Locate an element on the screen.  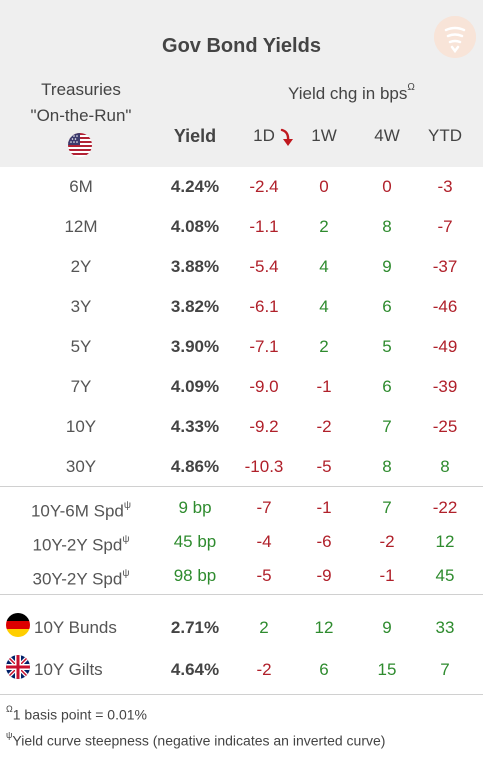
table-row: 10Y Bunds 2.71% 2 12 9 33 is located at coordinates (241, 628).